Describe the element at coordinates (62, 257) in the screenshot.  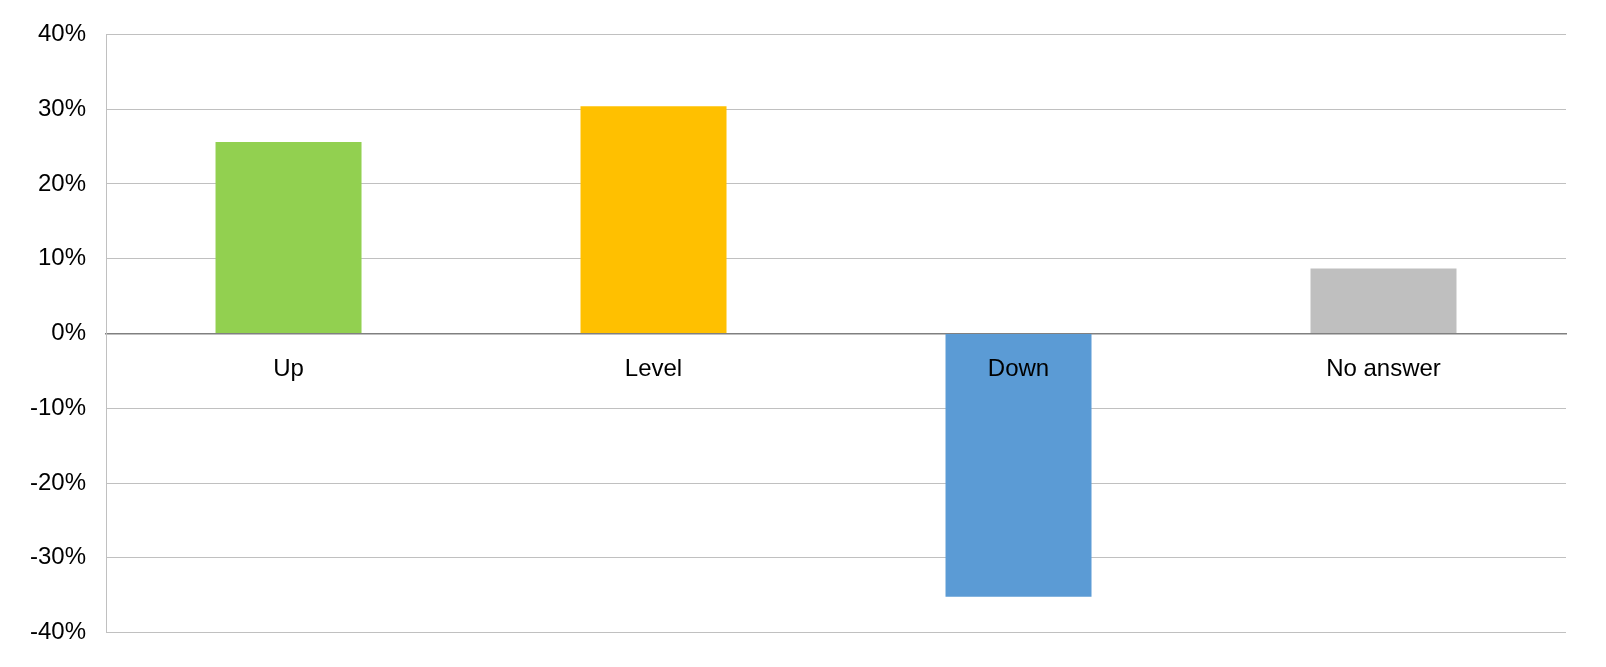
I see `y-tick-label: 10%` at that location.